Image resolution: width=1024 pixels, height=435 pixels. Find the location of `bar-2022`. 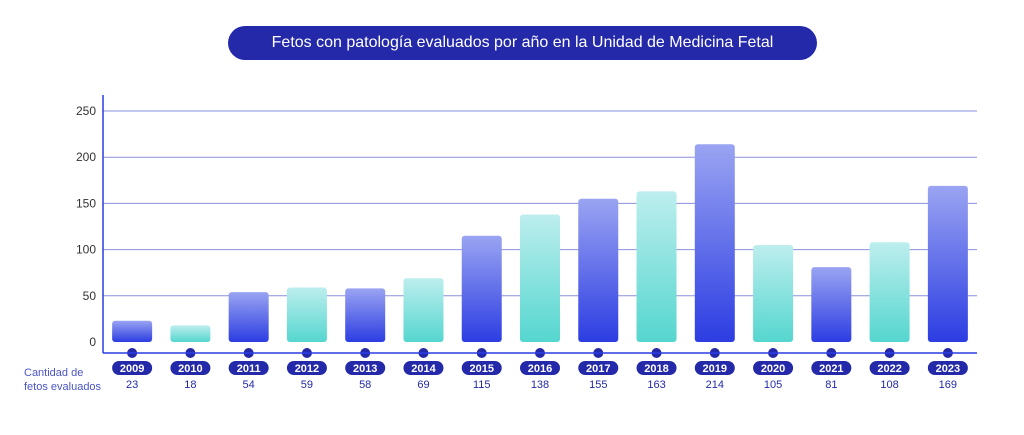

bar-2022 is located at coordinates (889, 292).